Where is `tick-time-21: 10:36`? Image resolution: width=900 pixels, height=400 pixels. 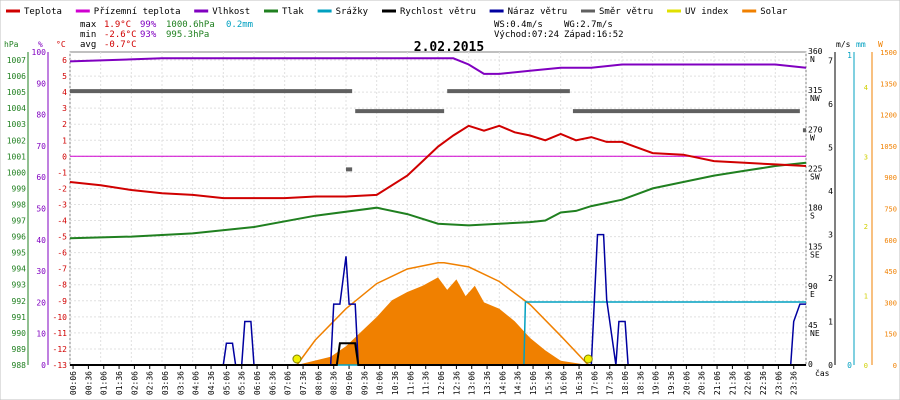 tick-time-21: 10:36 is located at coordinates (395, 383).